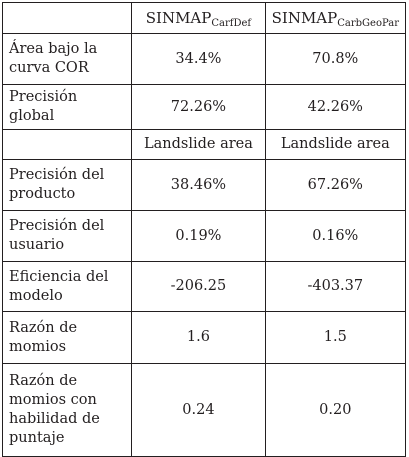 The image size is (409, 457). Describe the element at coordinates (67, 410) in the screenshot. I see `row-label: Razón de momios con habilidad de puntaje` at that location.